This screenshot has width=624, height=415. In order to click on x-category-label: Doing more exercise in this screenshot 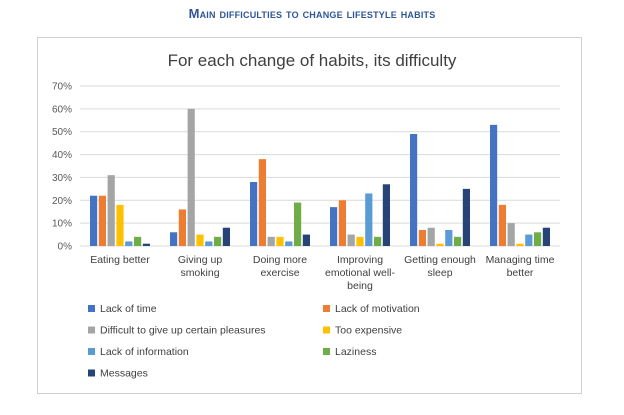, I will do `click(280, 266)`.